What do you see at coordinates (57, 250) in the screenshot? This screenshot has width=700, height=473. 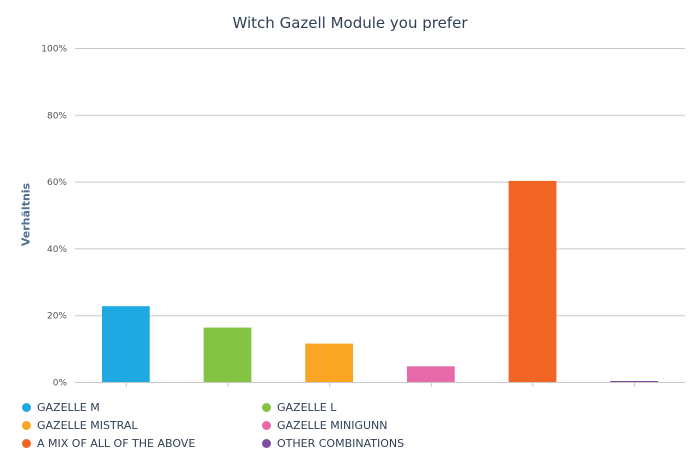 I see `y-tick-label: 40%` at bounding box center [57, 250].